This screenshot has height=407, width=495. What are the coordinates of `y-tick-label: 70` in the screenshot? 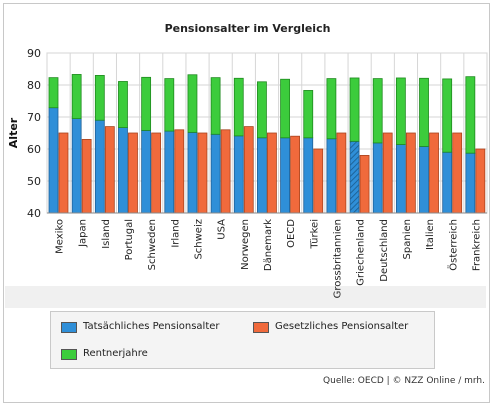 It's located at (34, 117).